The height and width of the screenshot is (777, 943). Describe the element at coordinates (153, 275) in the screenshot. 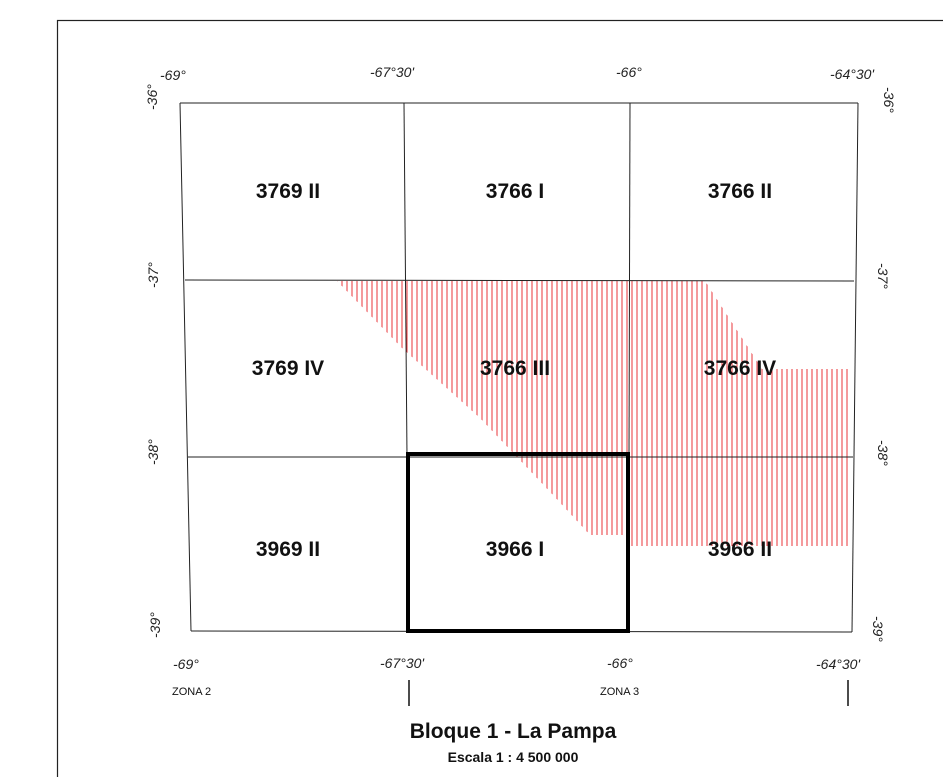

I see `lat-label-left-2: -37°` at that location.